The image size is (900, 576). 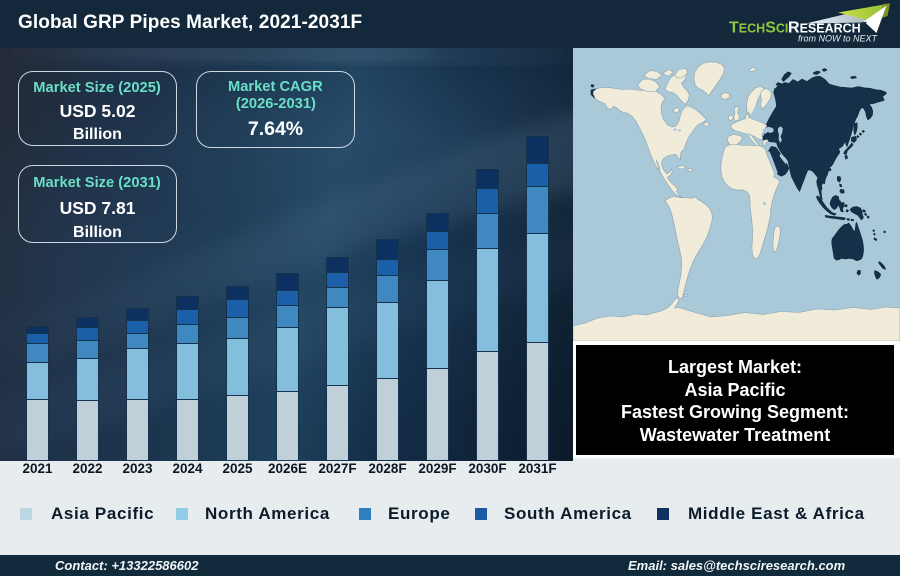 What do you see at coordinates (824, 28) in the screenshot?
I see `svg-text: RESEARCH` at bounding box center [824, 28].